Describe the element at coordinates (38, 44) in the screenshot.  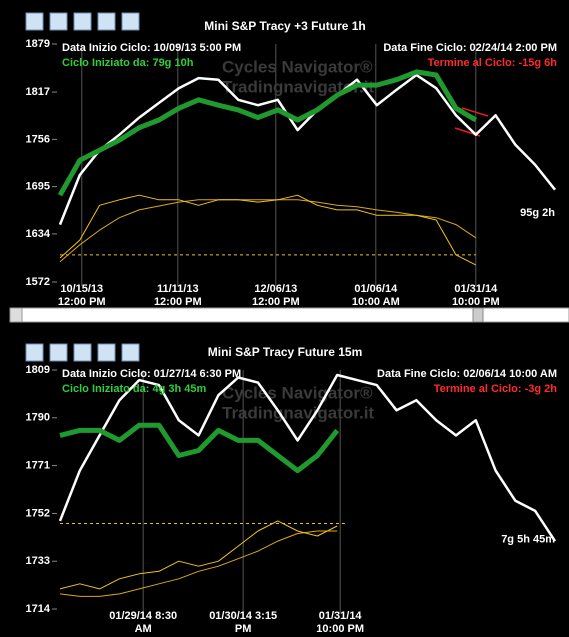
I see `y-tick-label: 1879` at that location.